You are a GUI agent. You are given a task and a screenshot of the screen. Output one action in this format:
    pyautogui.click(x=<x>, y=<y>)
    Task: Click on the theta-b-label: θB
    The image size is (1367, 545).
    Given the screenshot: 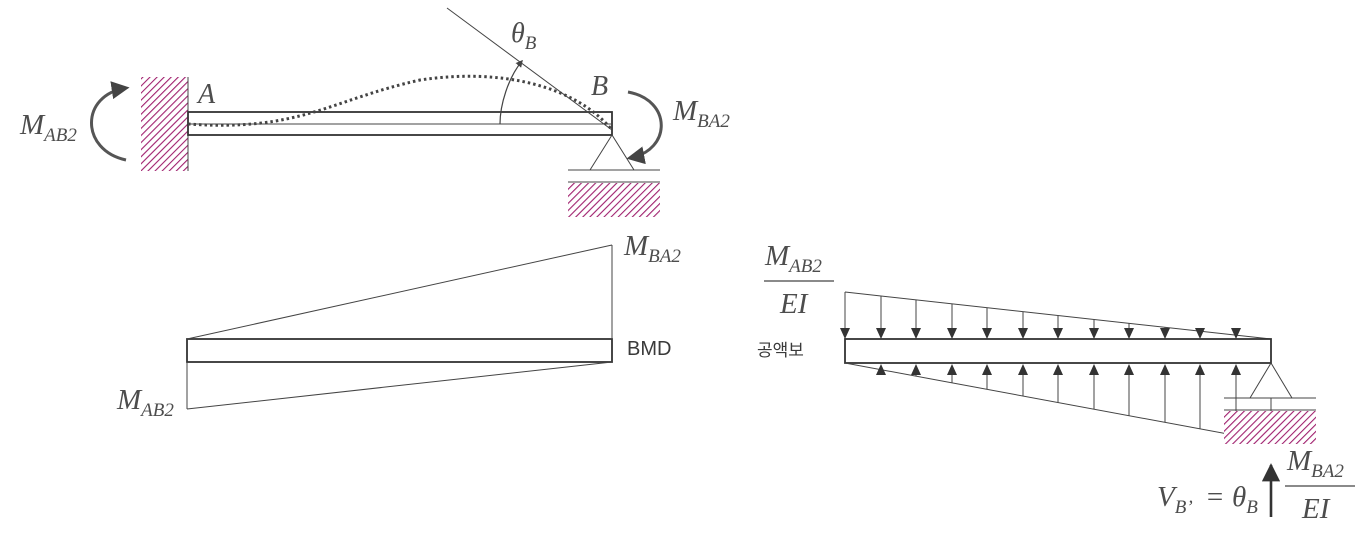 What is the action you would take?
    pyautogui.click(x=524, y=36)
    